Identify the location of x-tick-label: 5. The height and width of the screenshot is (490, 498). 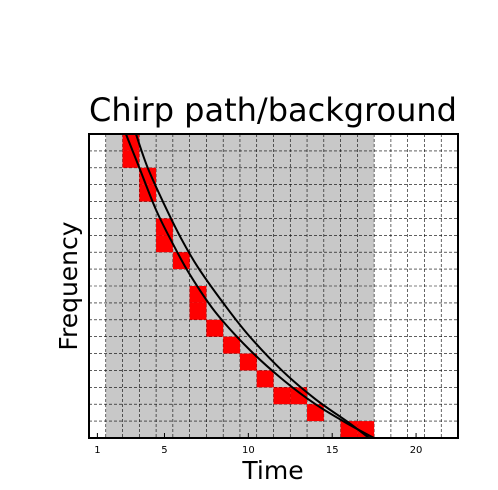
(164, 450).